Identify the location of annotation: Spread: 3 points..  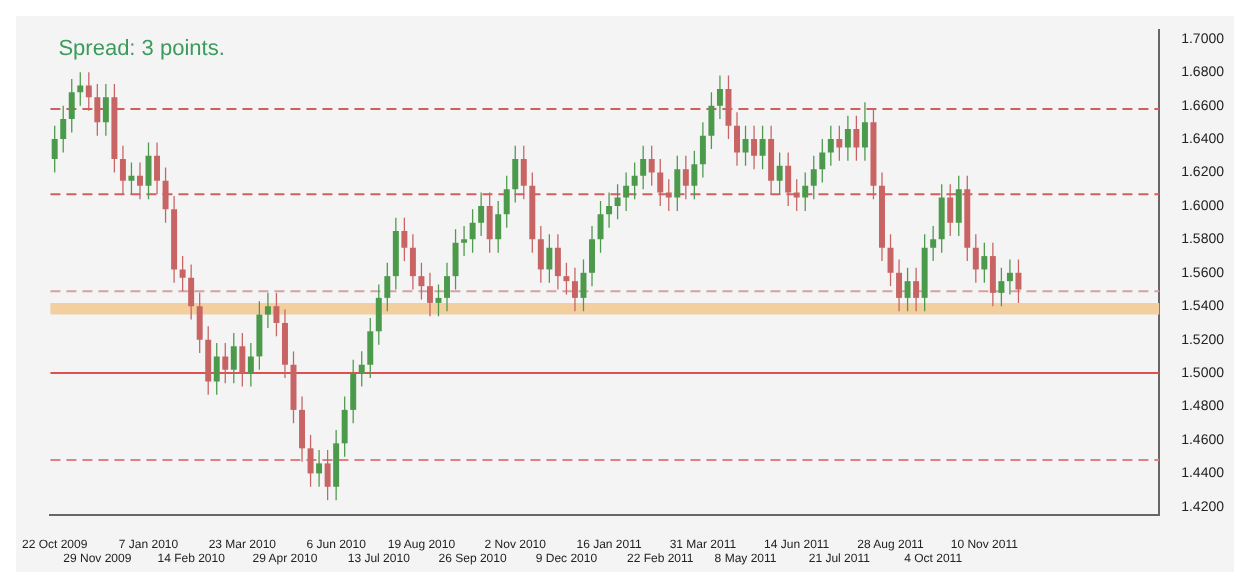
(141, 49).